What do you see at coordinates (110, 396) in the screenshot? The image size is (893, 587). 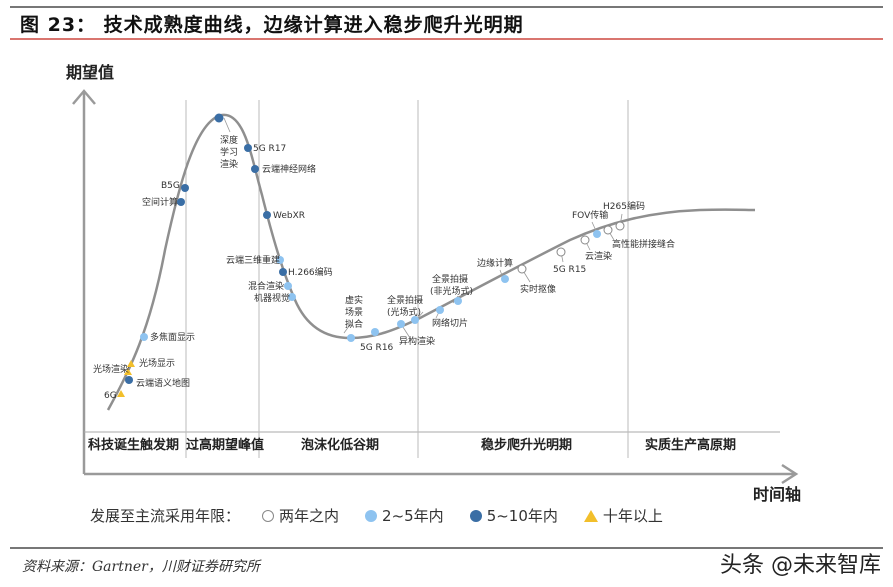 I see `svg-text: 6G` at bounding box center [110, 396].